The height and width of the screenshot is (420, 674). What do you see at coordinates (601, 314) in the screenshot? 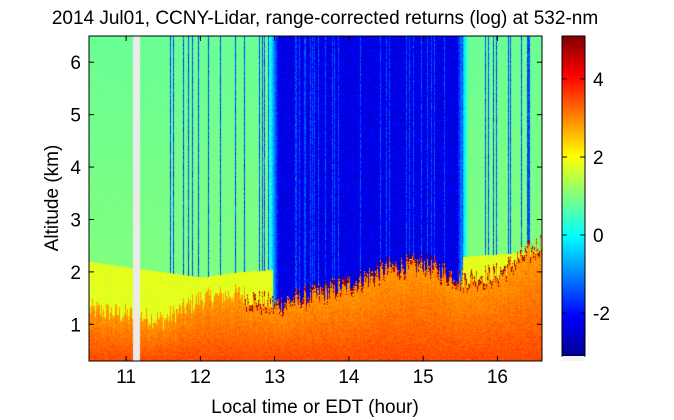
I see `colorbar-tick-label: -2` at bounding box center [601, 314].